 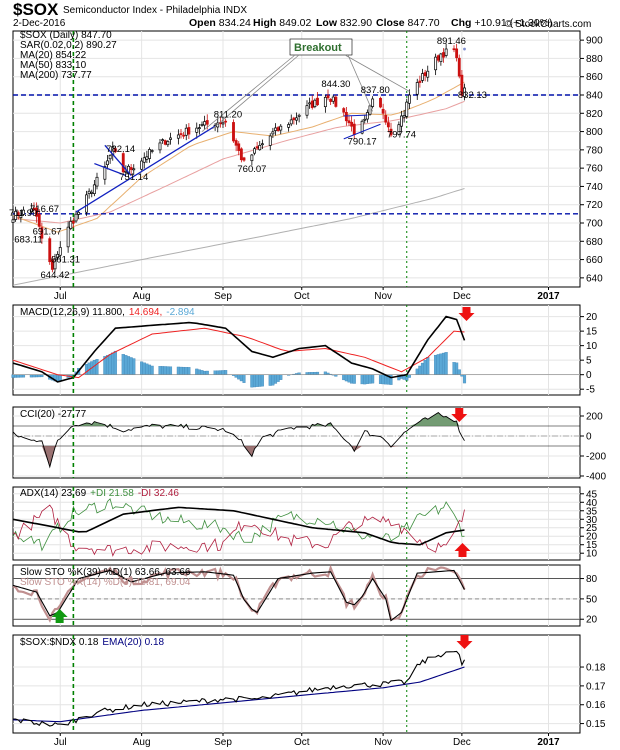 I want to click on adx-line, so click(x=238, y=526).